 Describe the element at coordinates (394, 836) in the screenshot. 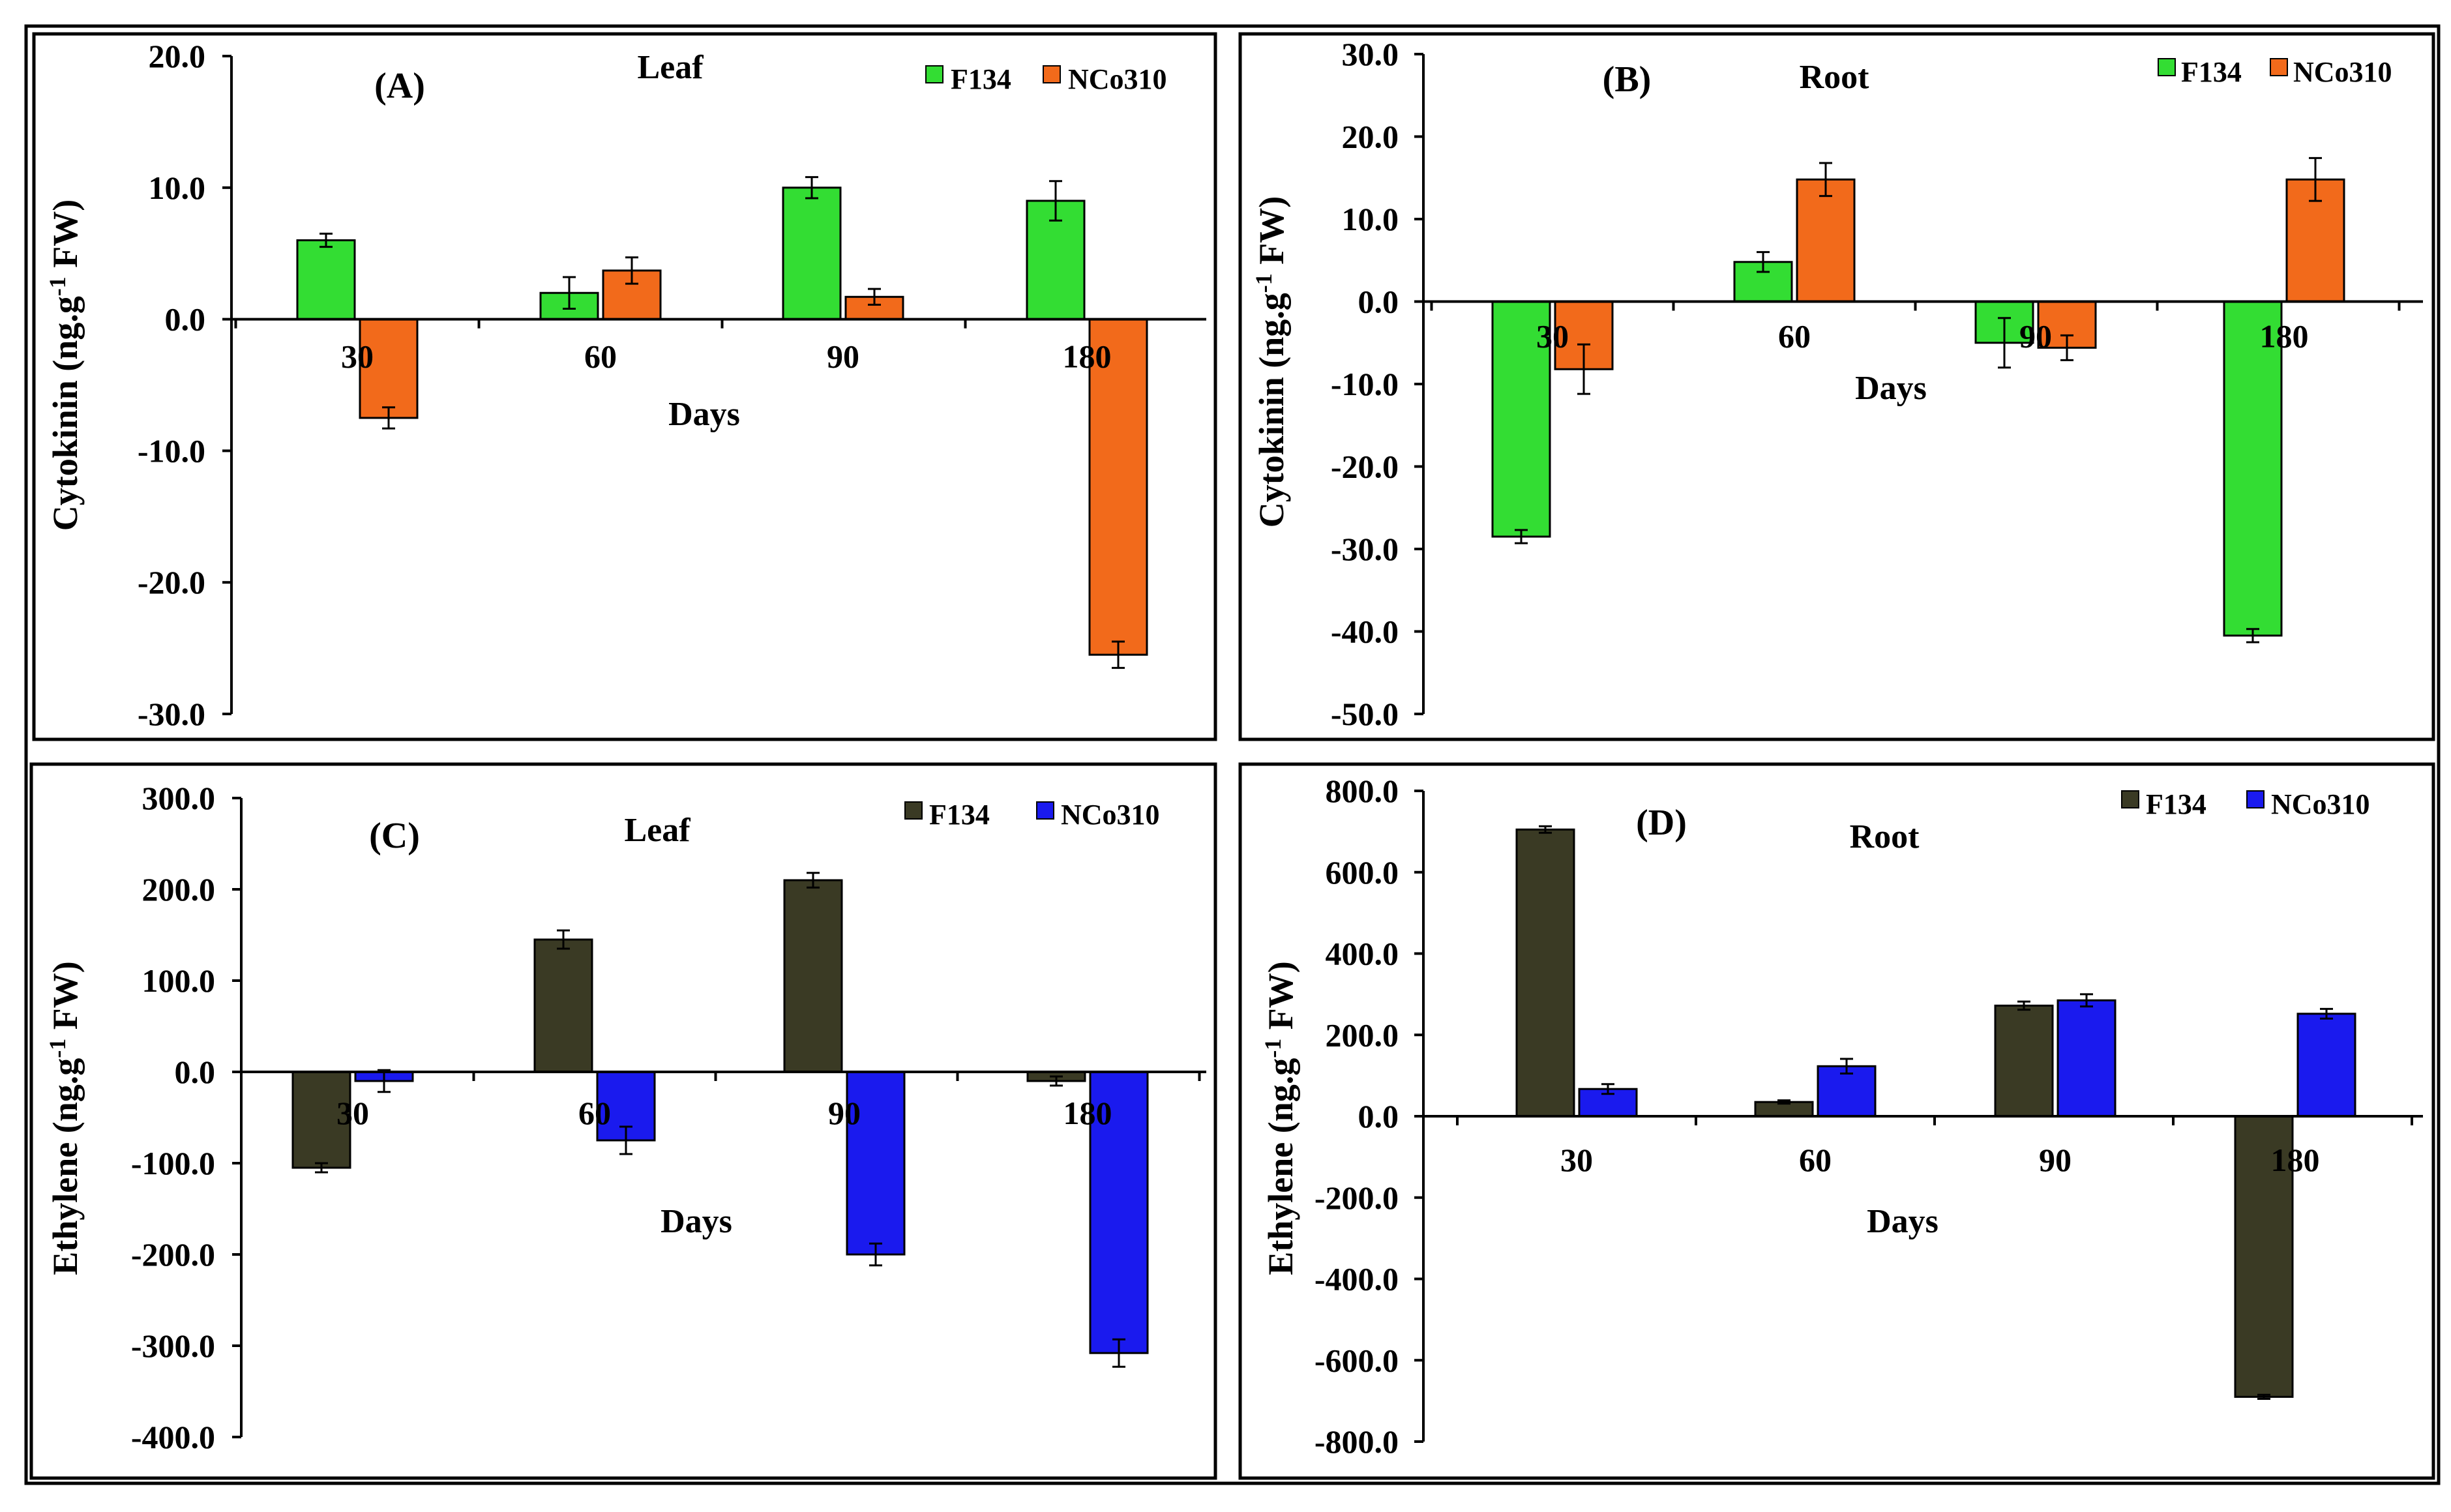

I see `panel-label: (C)` at that location.